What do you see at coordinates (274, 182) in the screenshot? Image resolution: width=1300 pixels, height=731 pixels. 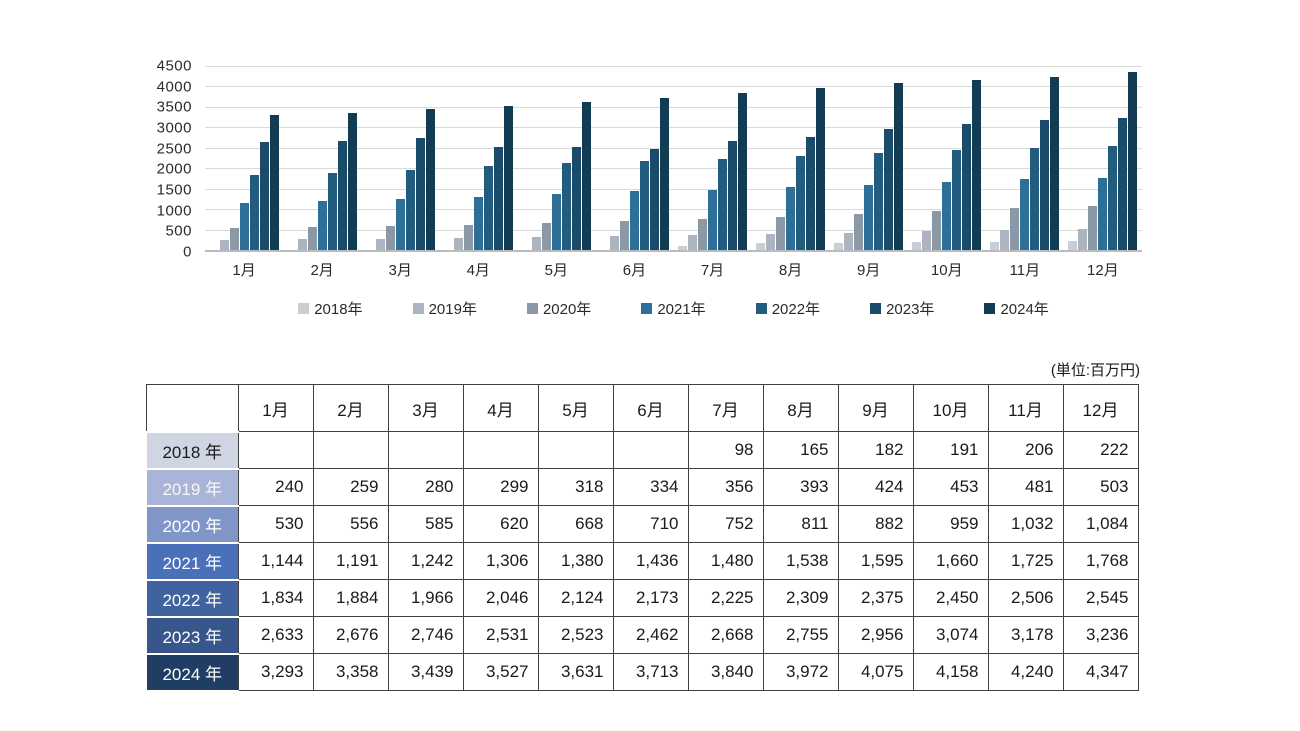 I see `bar-2024年-1月` at bounding box center [274, 182].